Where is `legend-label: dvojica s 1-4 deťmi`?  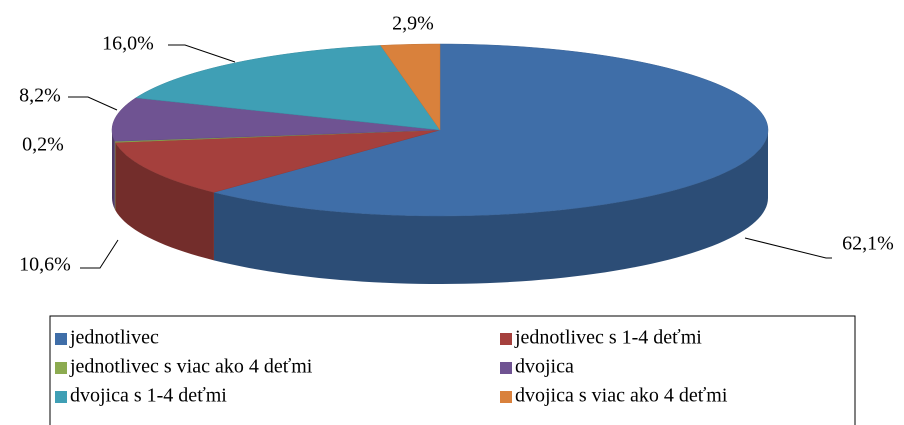 legend-label: dvojica s 1-4 deťmi is located at coordinates (148, 396).